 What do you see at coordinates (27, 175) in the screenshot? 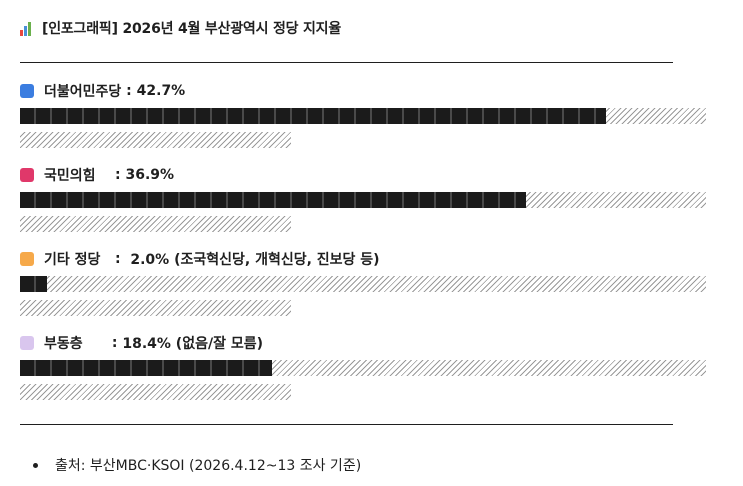
I see `red-square-icon` at bounding box center [27, 175].